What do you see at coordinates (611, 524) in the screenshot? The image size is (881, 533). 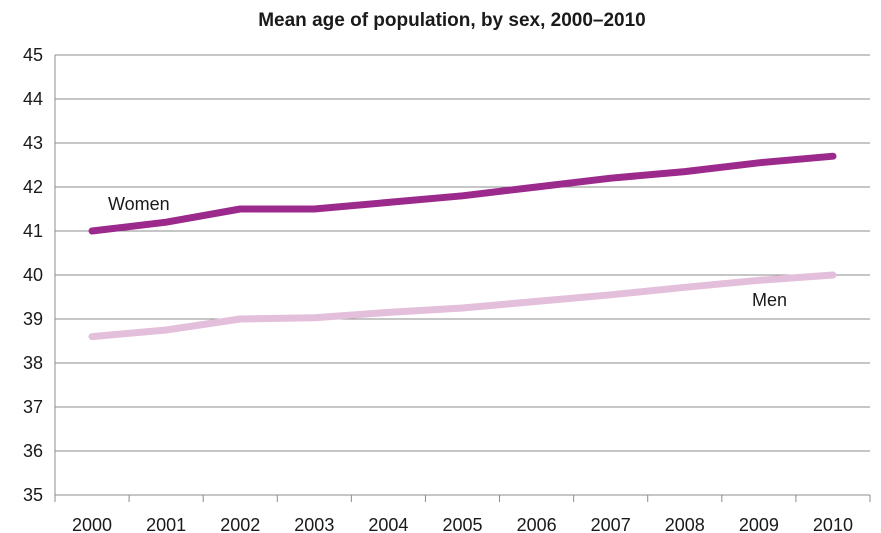 I see `x-tick-label: 2007` at bounding box center [611, 524].